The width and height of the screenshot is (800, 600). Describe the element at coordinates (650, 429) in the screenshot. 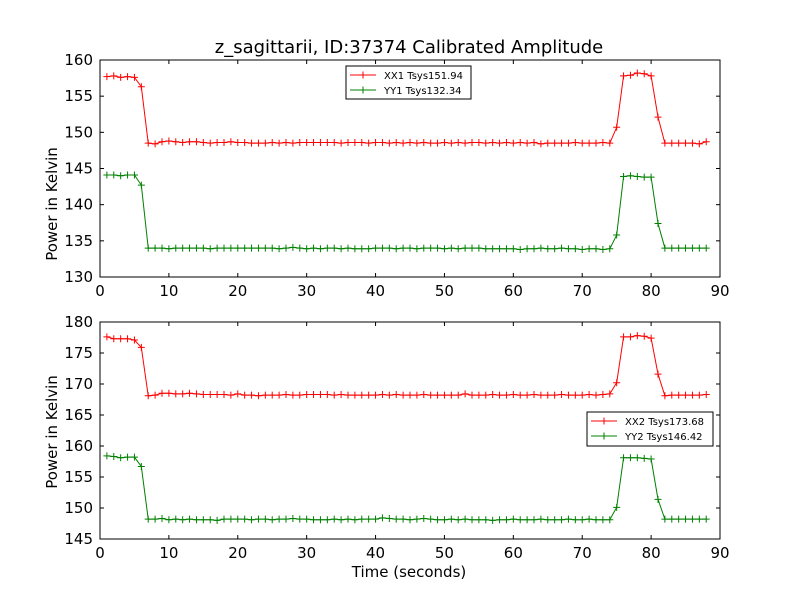

I see `legend-box` at that location.